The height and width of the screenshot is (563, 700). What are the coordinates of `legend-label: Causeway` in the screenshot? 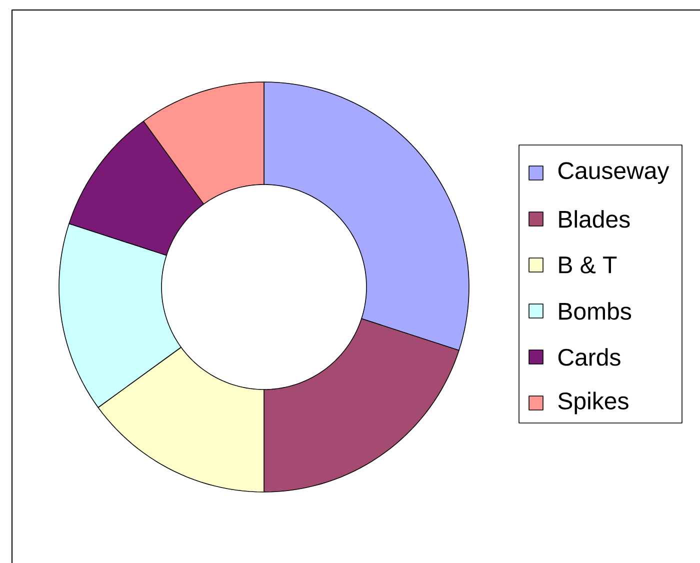 It's located at (614, 173).